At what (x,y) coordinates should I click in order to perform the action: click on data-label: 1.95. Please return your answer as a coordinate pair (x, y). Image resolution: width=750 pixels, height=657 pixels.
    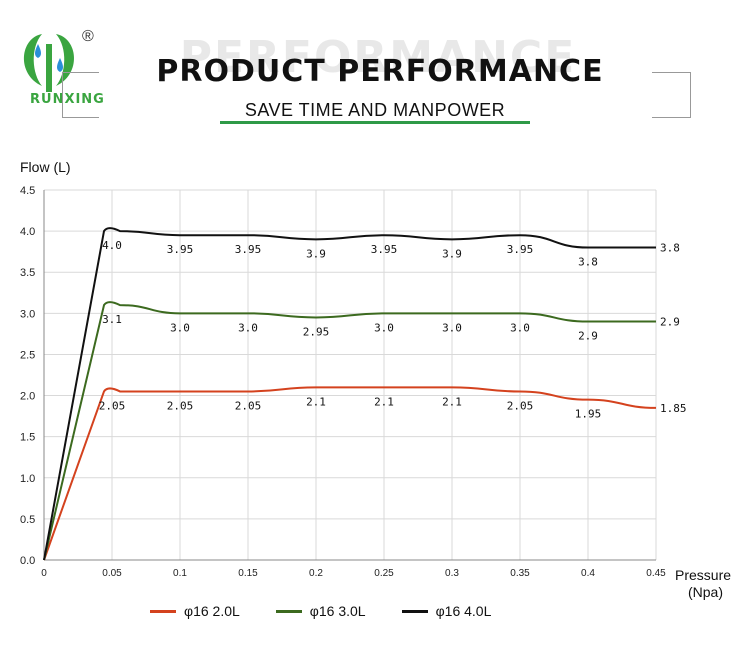
    Looking at the image, I should click on (588, 414).